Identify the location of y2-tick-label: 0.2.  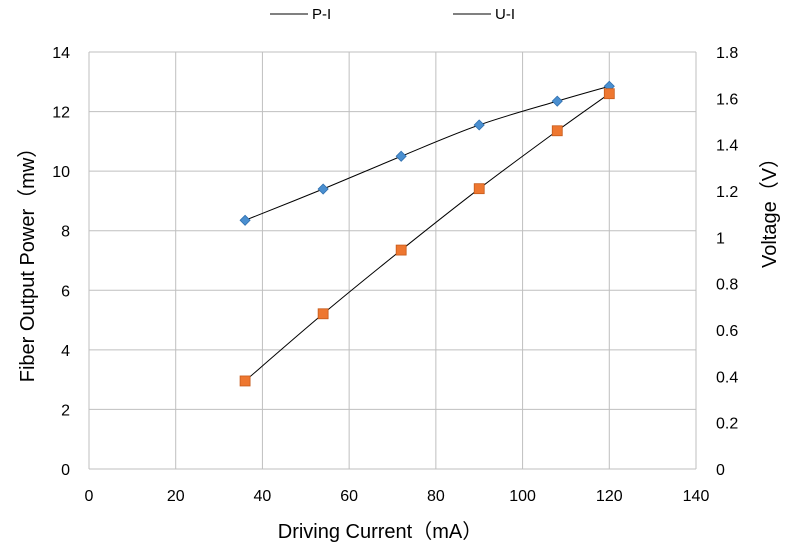
(727, 424).